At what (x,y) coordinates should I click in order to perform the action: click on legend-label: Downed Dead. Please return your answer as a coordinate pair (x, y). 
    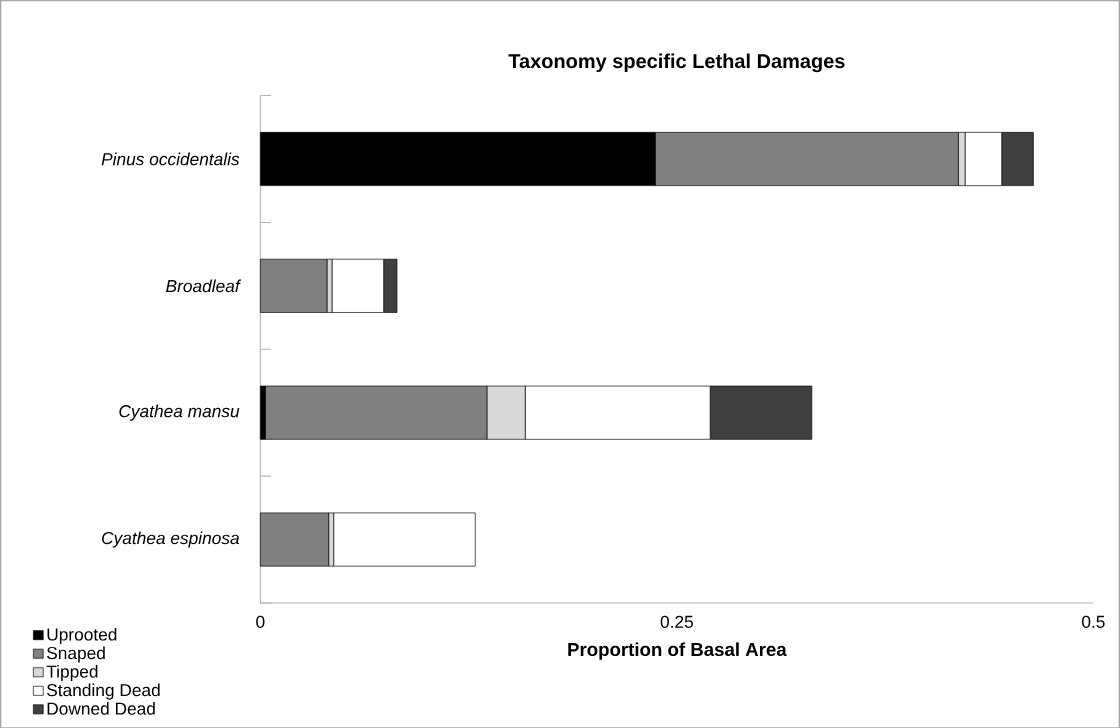
    Looking at the image, I should click on (101, 708).